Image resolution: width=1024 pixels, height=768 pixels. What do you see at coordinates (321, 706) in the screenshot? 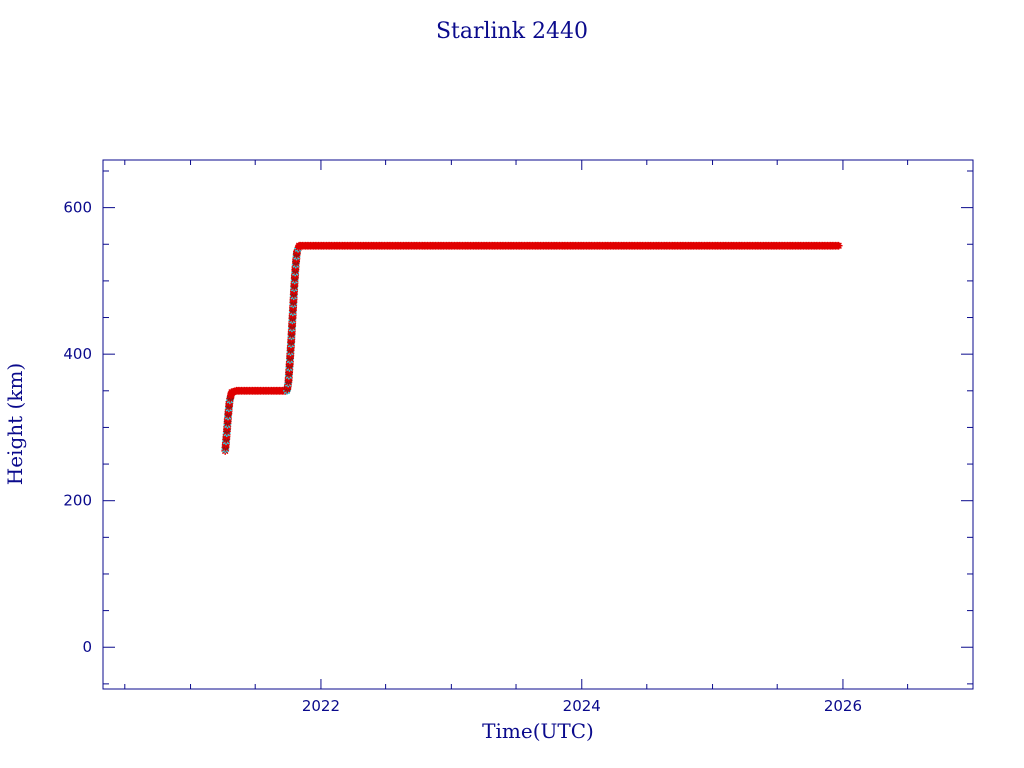
I see `x-tick-label: 2022` at bounding box center [321, 706].